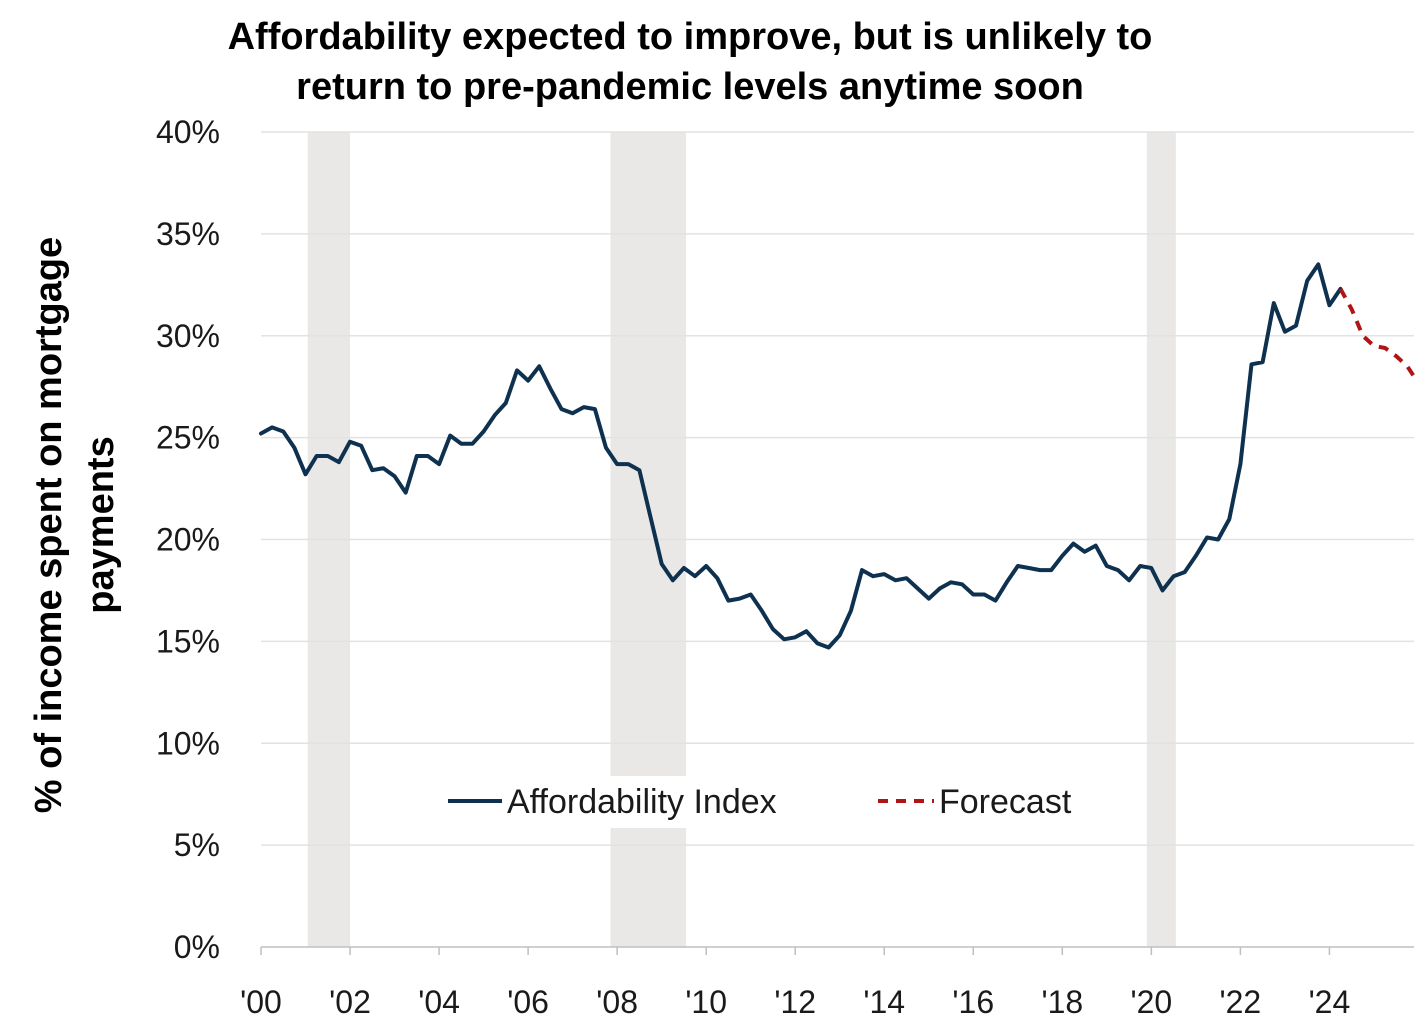  I want to click on y-tick-label: 20%, so click(188, 540).